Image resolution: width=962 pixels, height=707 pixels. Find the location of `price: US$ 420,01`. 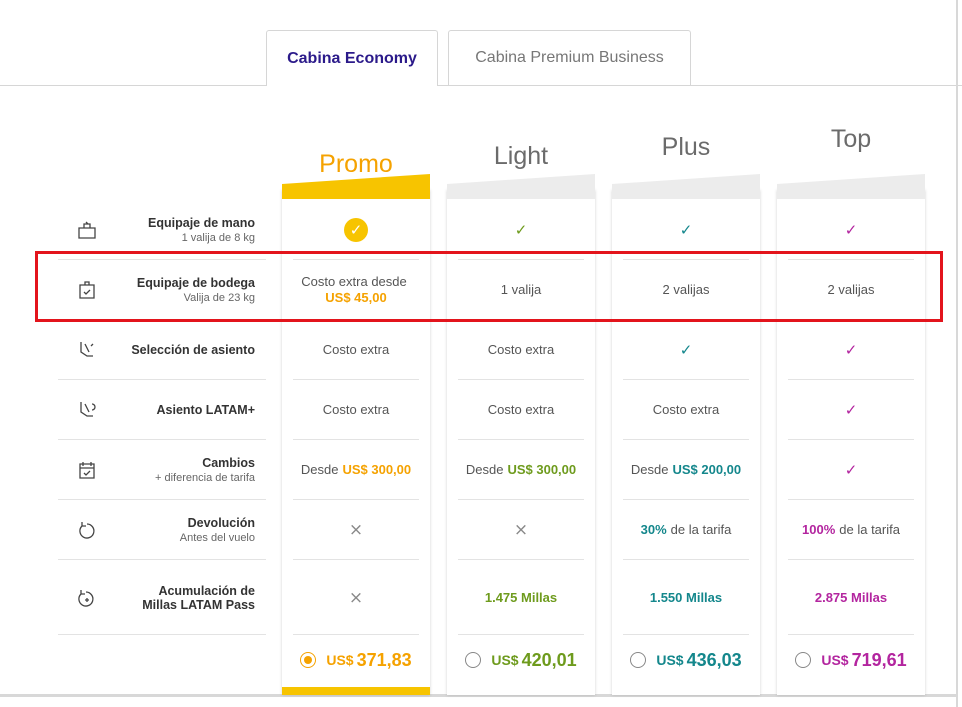

price: US$ 420,01 is located at coordinates (521, 660).